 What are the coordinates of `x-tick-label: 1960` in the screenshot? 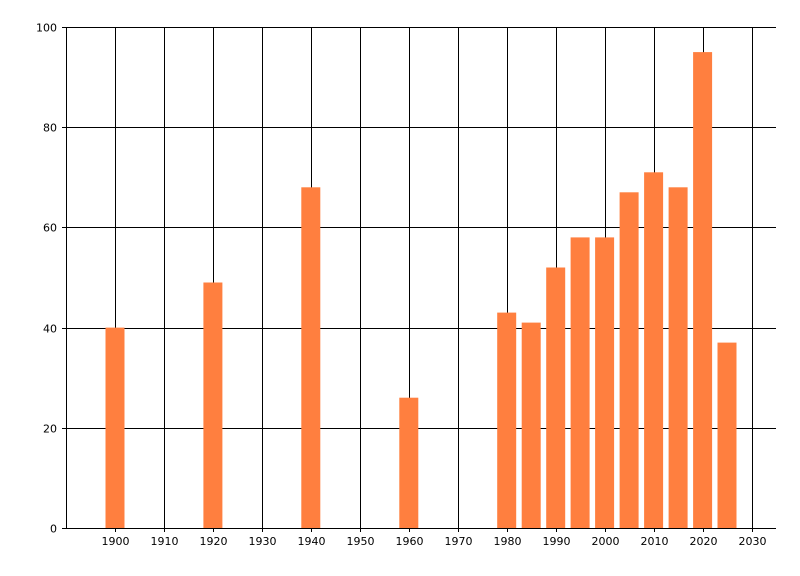 It's located at (410, 541).